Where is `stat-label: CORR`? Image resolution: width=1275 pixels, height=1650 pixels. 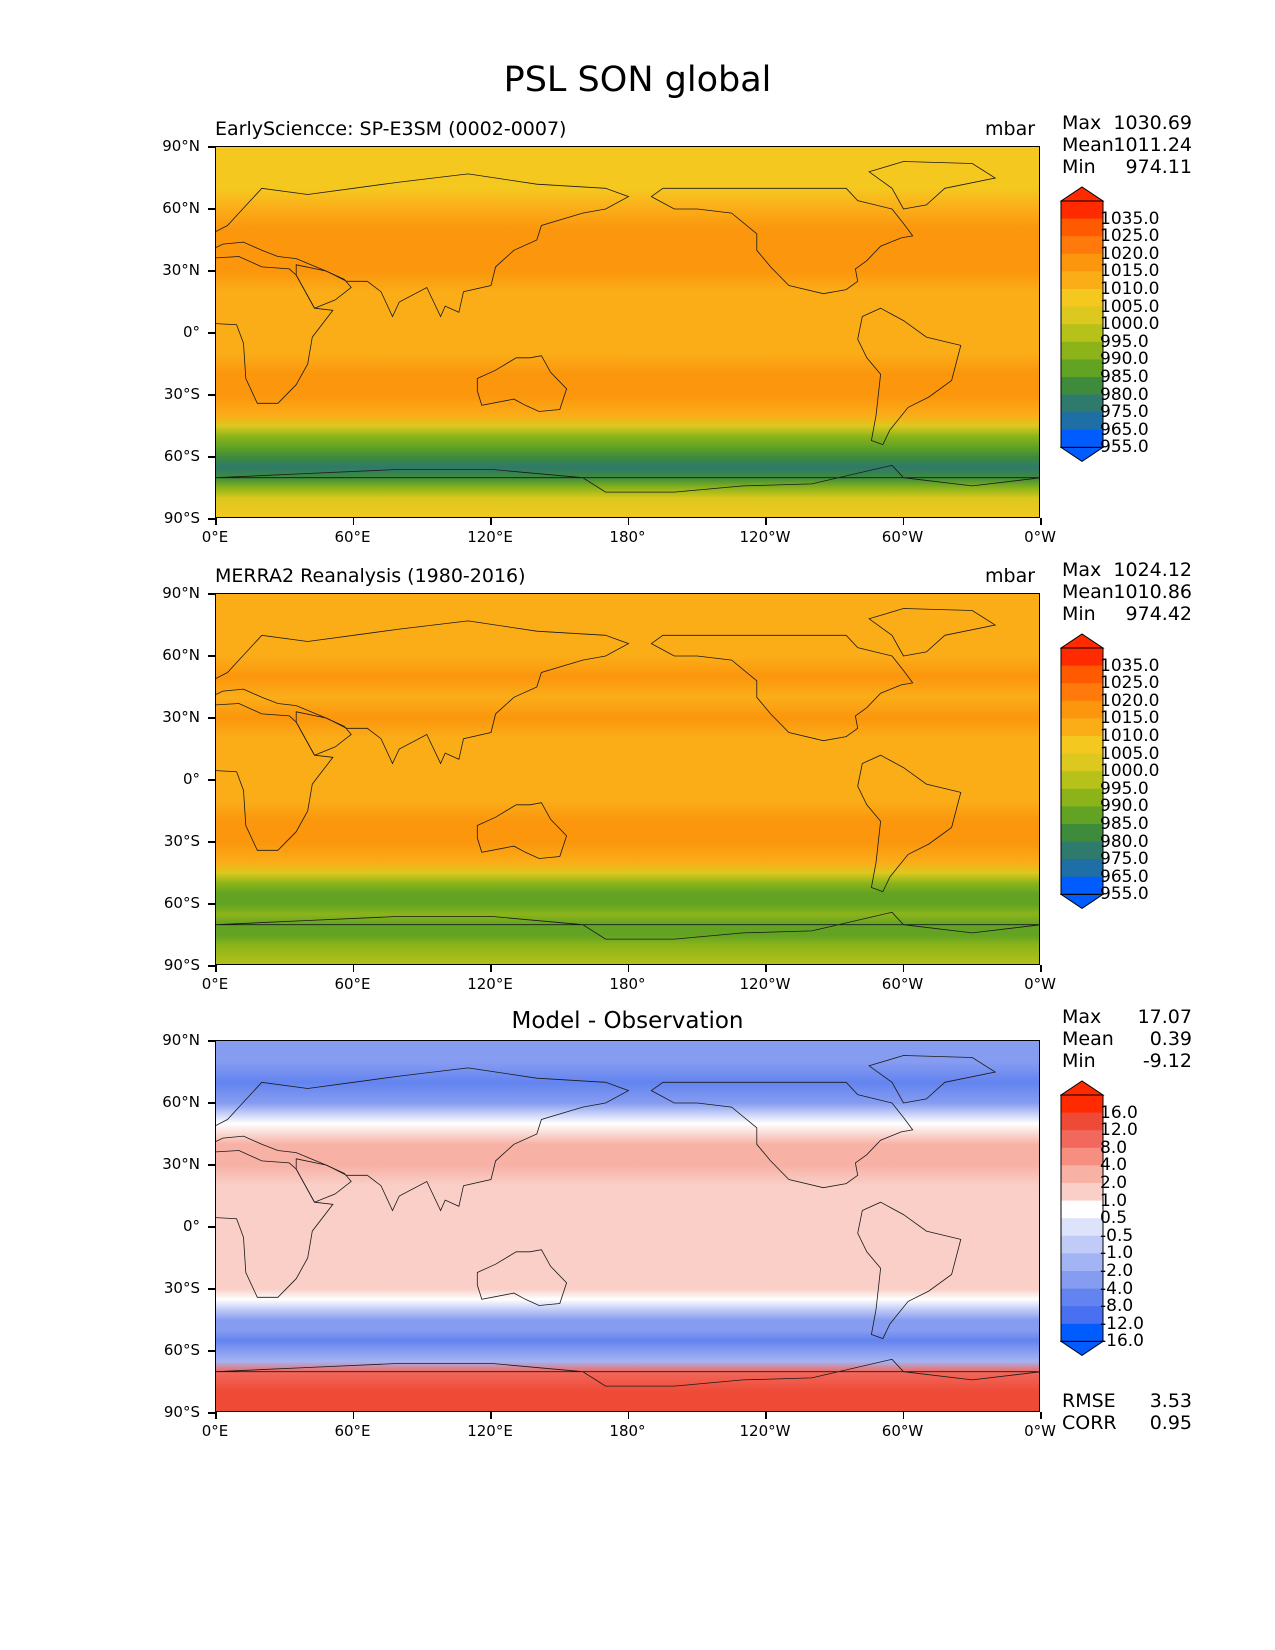
stat-label: CORR is located at coordinates (1089, 1423).